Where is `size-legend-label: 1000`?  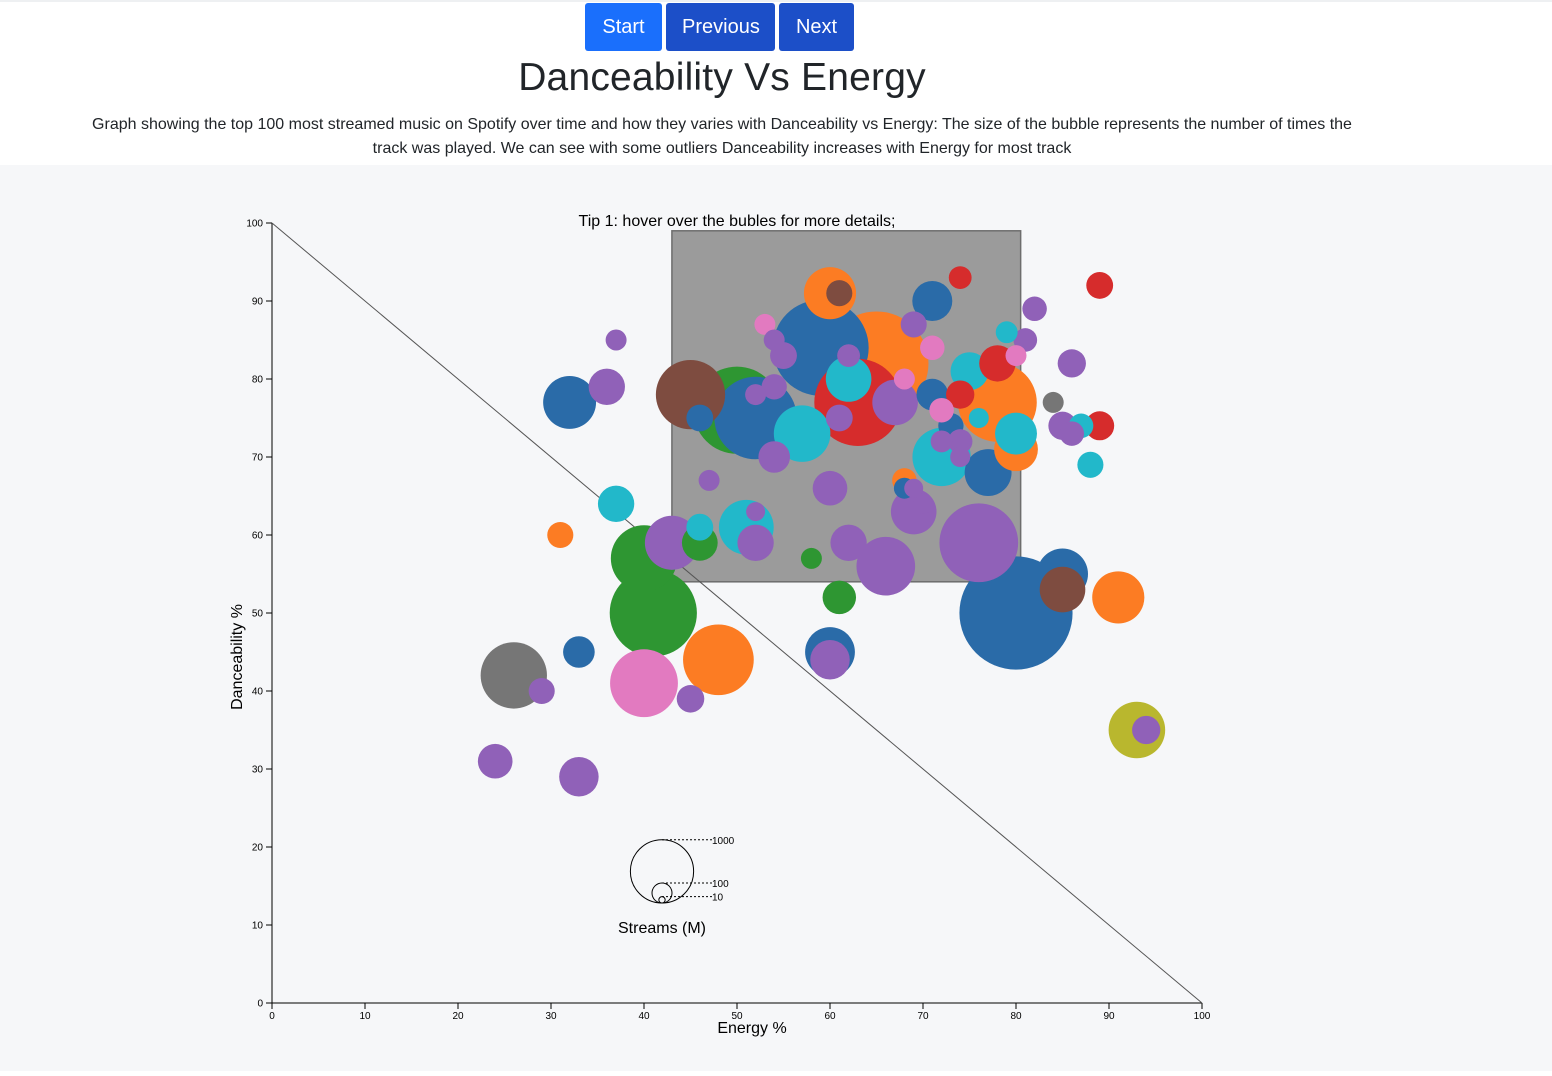 size-legend-label: 1000 is located at coordinates (723, 841).